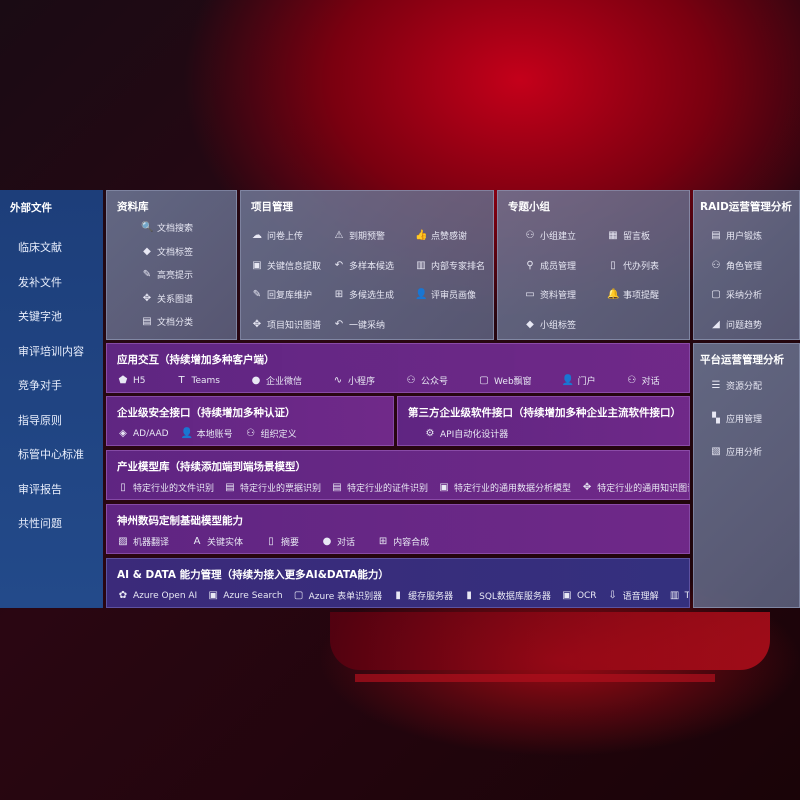  What do you see at coordinates (550, 235) in the screenshot?
I see `feature-item: ⚇ 小组建立` at bounding box center [550, 235].